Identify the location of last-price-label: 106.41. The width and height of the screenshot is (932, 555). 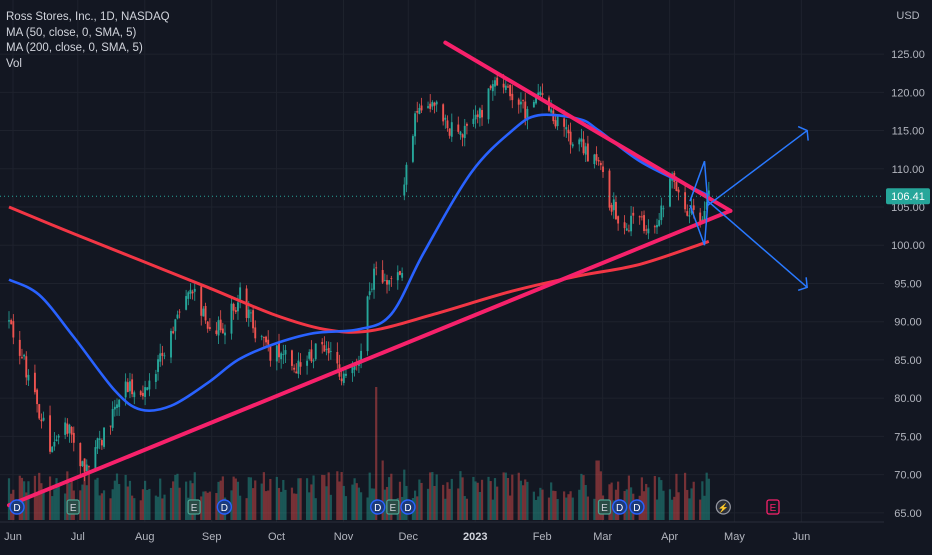
(908, 196).